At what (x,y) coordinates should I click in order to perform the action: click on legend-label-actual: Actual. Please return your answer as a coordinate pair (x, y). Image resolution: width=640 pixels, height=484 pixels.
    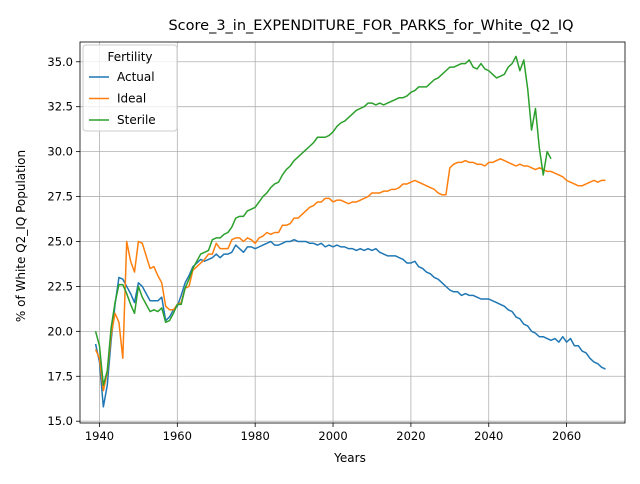
    Looking at the image, I should click on (136, 77).